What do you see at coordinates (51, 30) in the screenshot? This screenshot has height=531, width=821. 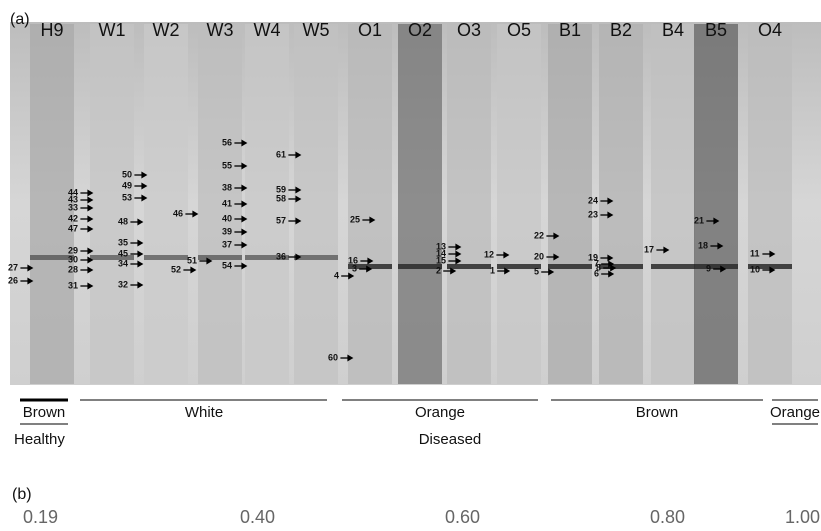 I see `lane-label: H9` at bounding box center [51, 30].